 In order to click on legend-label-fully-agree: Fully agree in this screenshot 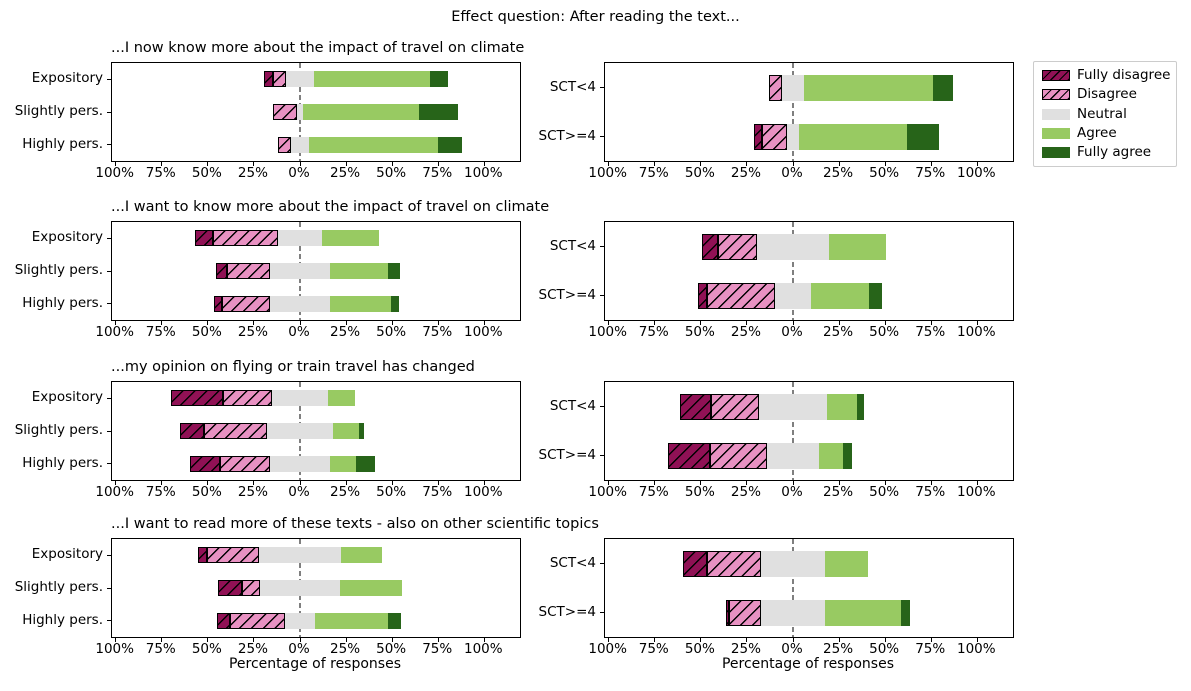, I will do `click(1114, 152)`.